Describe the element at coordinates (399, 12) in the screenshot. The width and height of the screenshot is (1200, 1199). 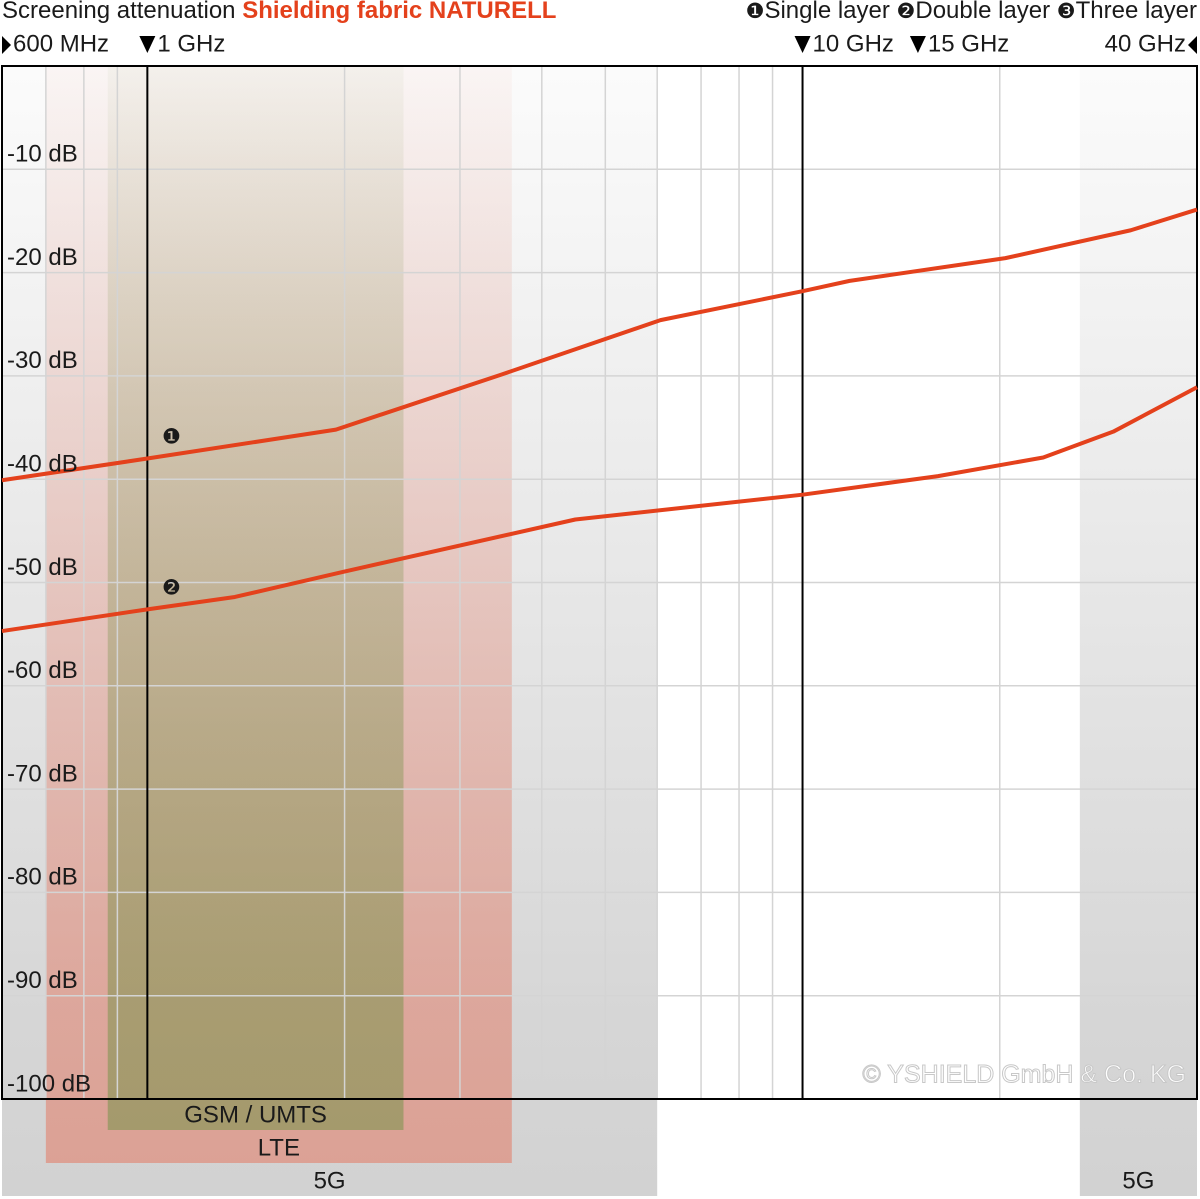
I see `product: Shielding fabric NATURELL` at that location.